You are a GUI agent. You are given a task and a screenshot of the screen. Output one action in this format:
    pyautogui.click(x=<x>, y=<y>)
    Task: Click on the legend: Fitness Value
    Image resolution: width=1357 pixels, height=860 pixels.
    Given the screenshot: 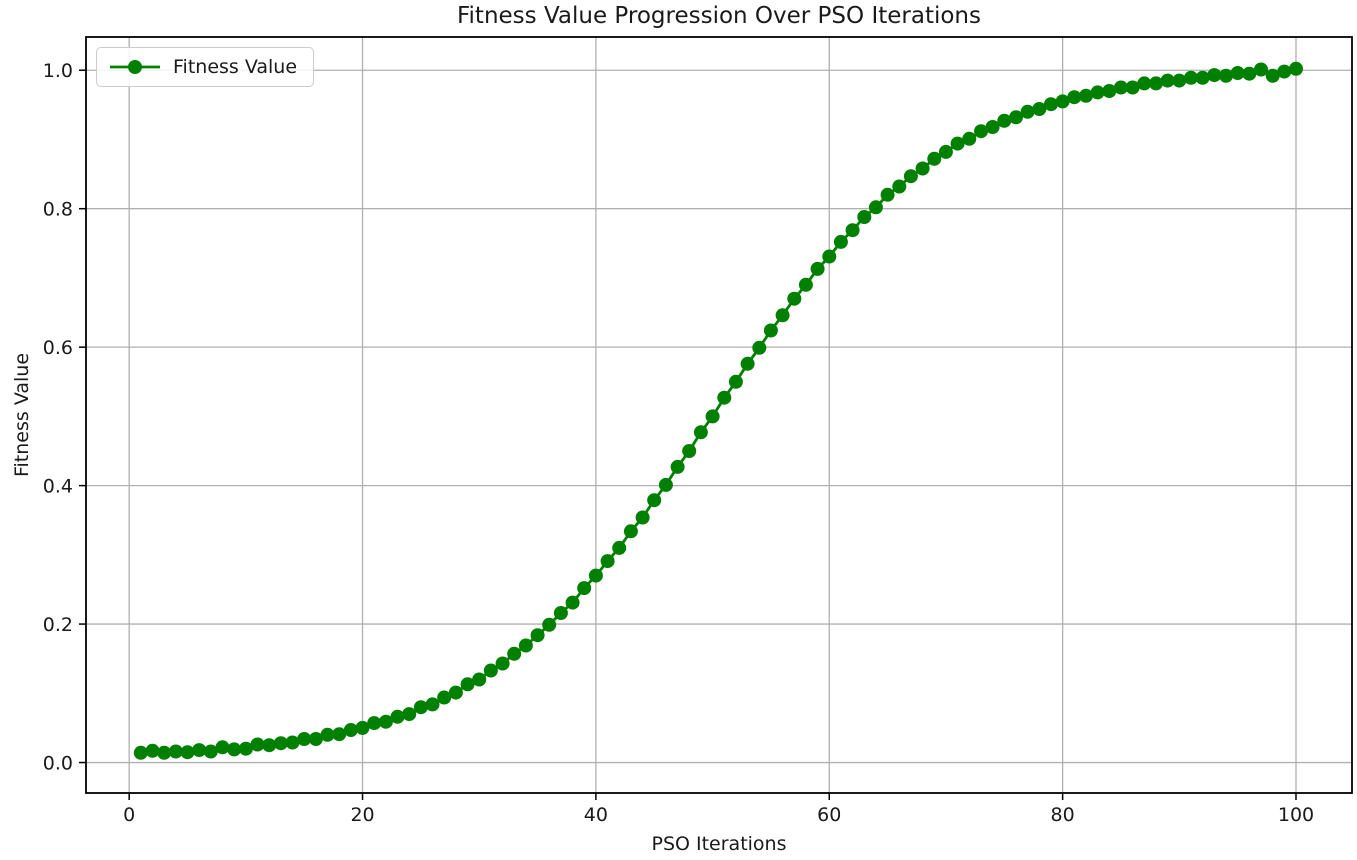 What is the action you would take?
    pyautogui.click(x=205, y=67)
    